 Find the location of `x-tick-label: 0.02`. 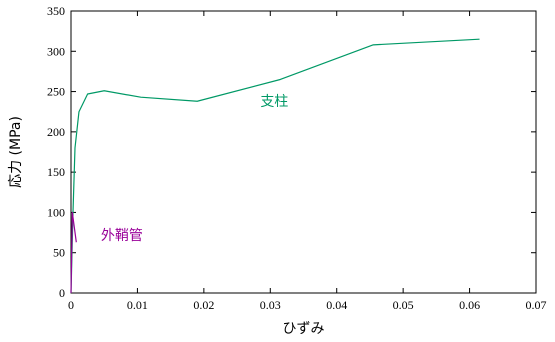

x-tick-label: 0.02 is located at coordinates (203, 305).